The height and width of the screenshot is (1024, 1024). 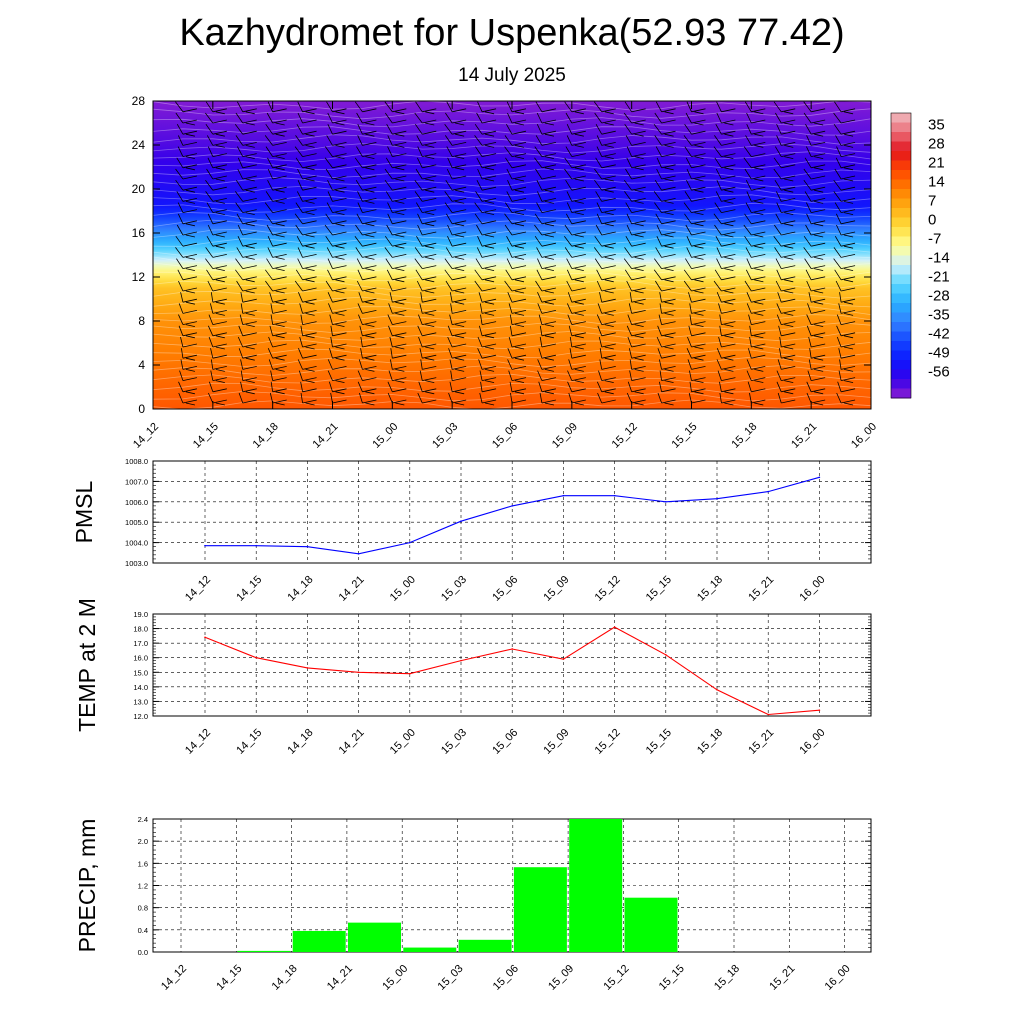 I want to click on y-tick-label: 1.2, so click(x=143, y=886).